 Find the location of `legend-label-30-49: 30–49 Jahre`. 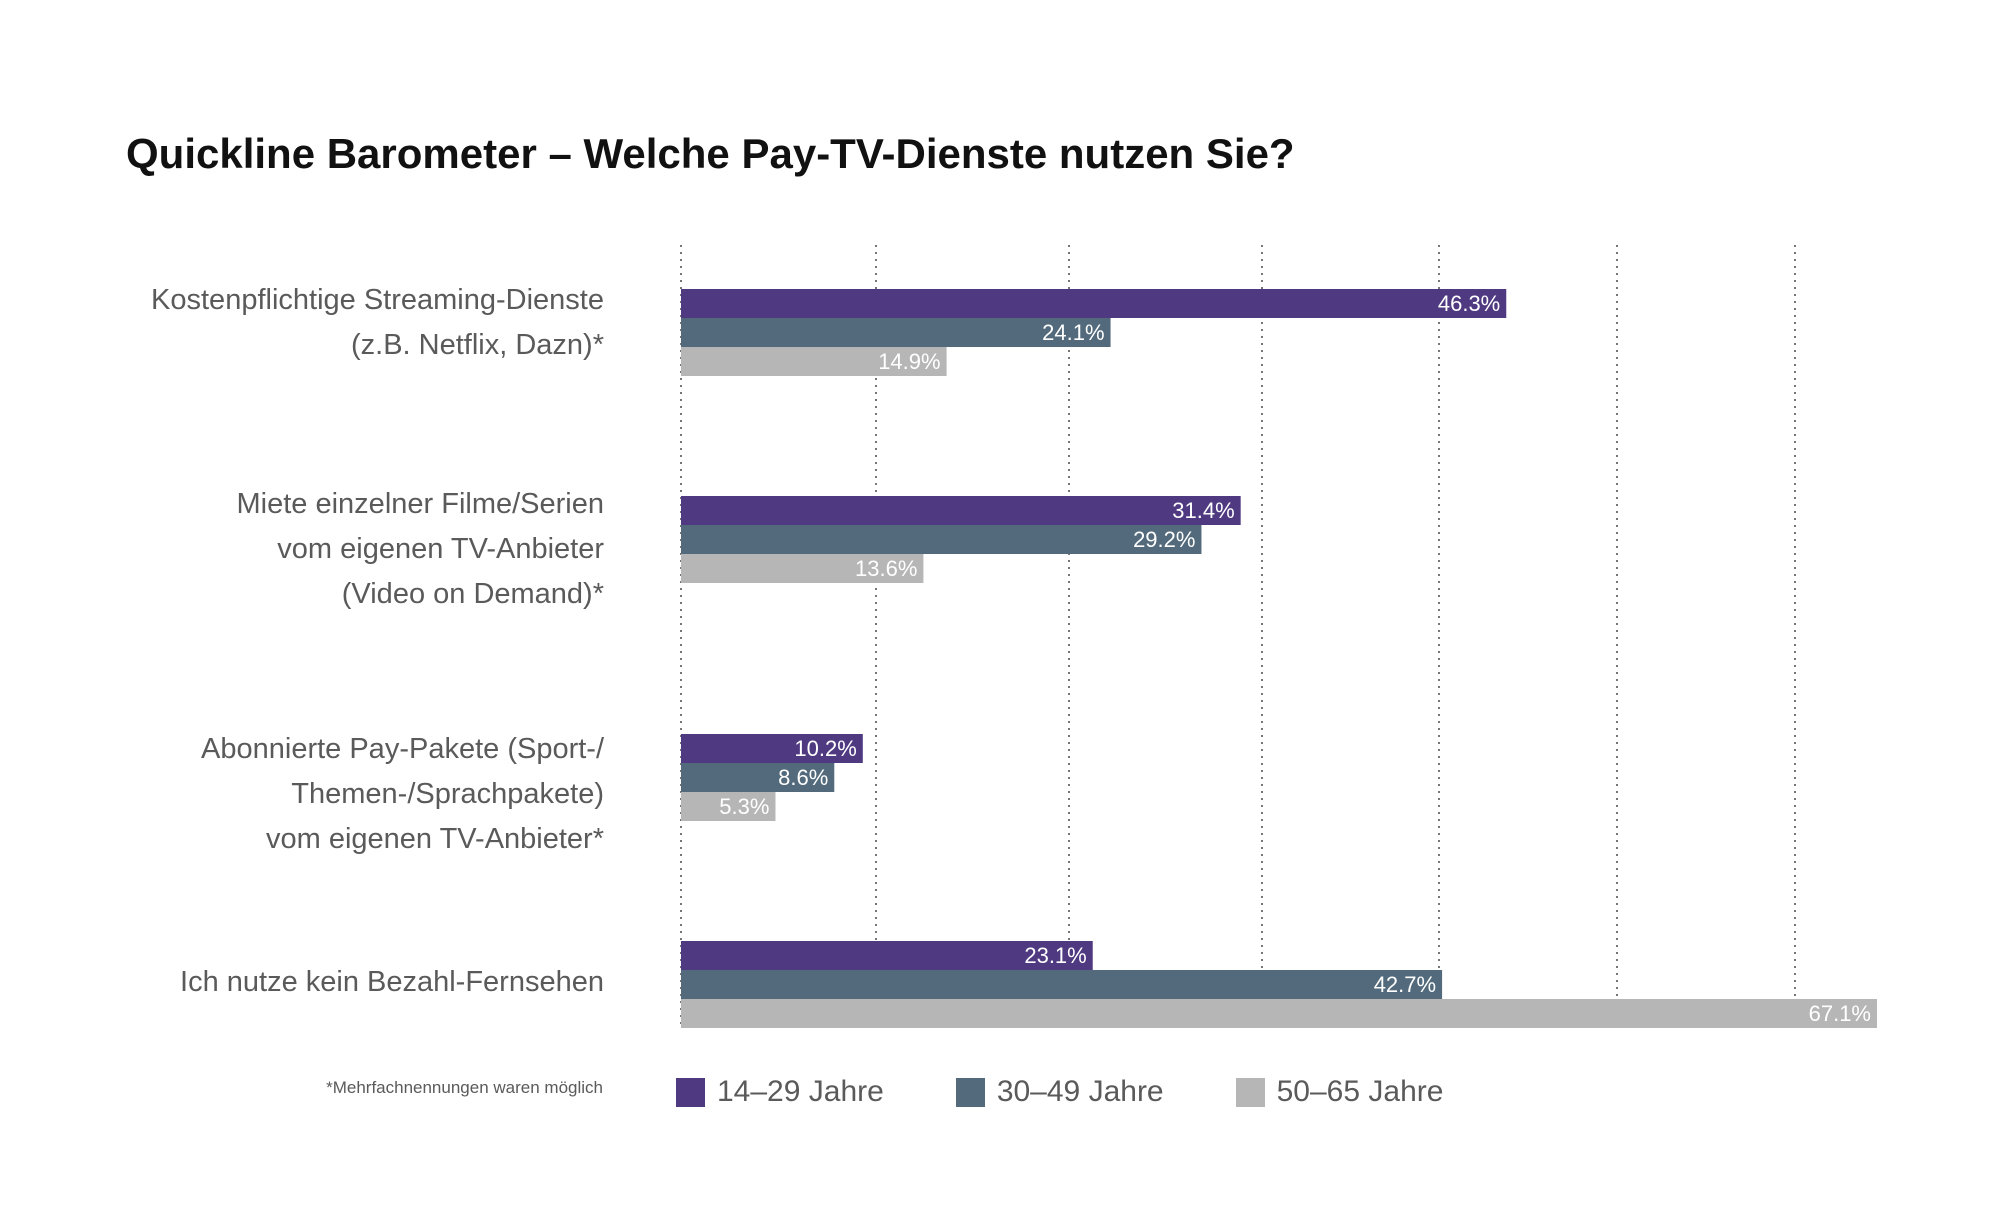

legend-label-30-49: 30–49 Jahre is located at coordinates (1080, 1091).